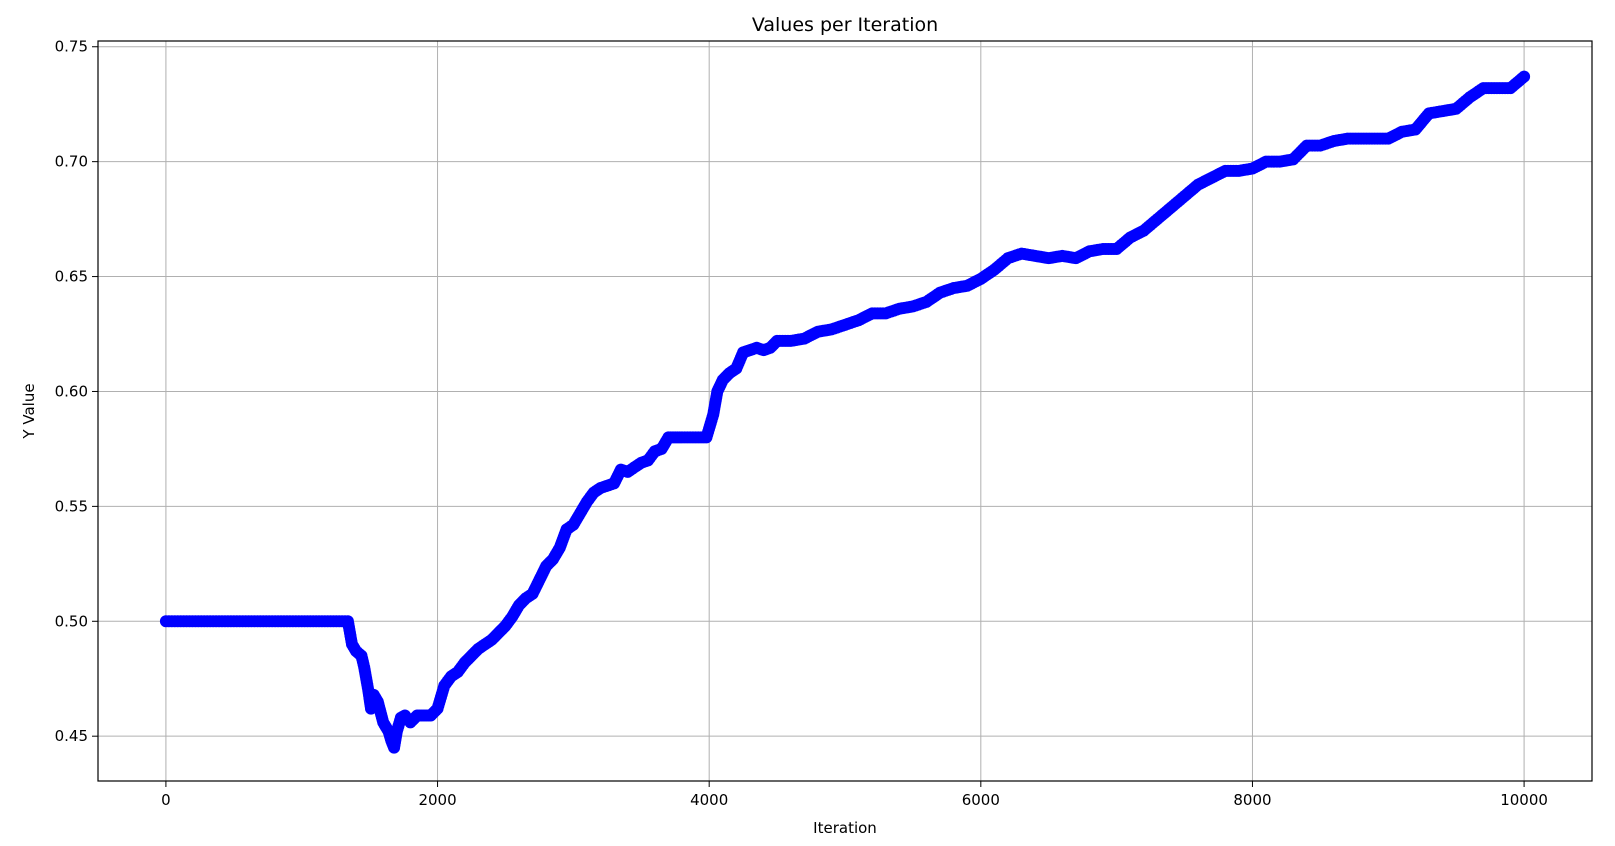  What do you see at coordinates (166, 800) in the screenshot?
I see `x-tick-label: 0` at bounding box center [166, 800].